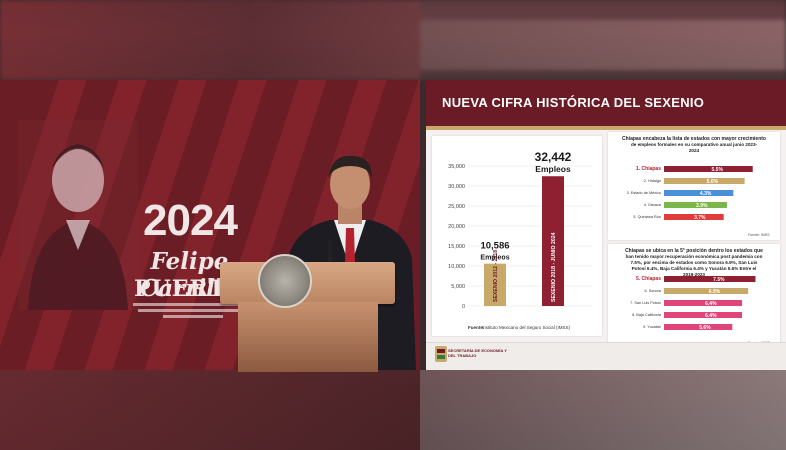  What do you see at coordinates (193, 315) in the screenshot?
I see `backdrop-subtitle-lines` at bounding box center [193, 315].